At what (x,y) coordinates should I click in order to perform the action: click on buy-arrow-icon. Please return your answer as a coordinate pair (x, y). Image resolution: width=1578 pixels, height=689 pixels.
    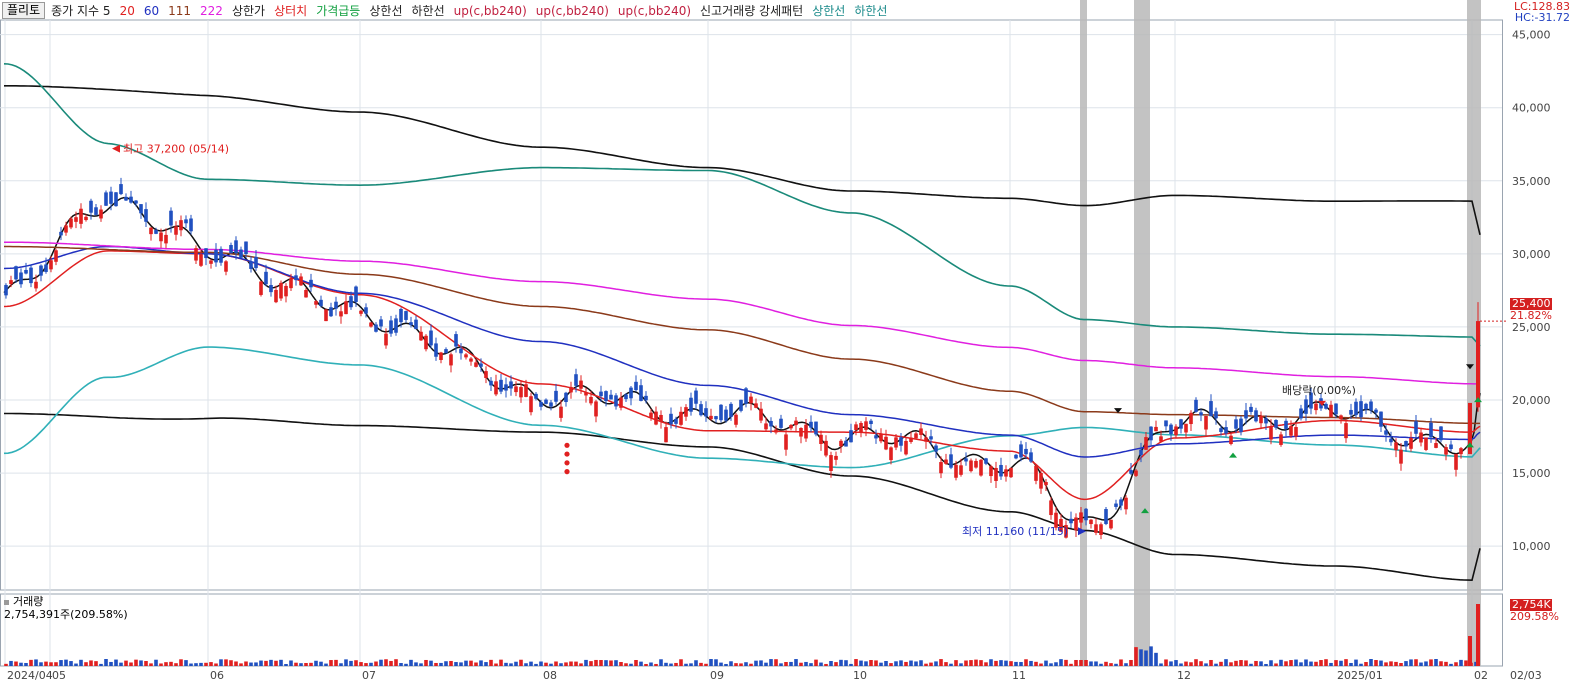
    Looking at the image, I should click on (1145, 511).